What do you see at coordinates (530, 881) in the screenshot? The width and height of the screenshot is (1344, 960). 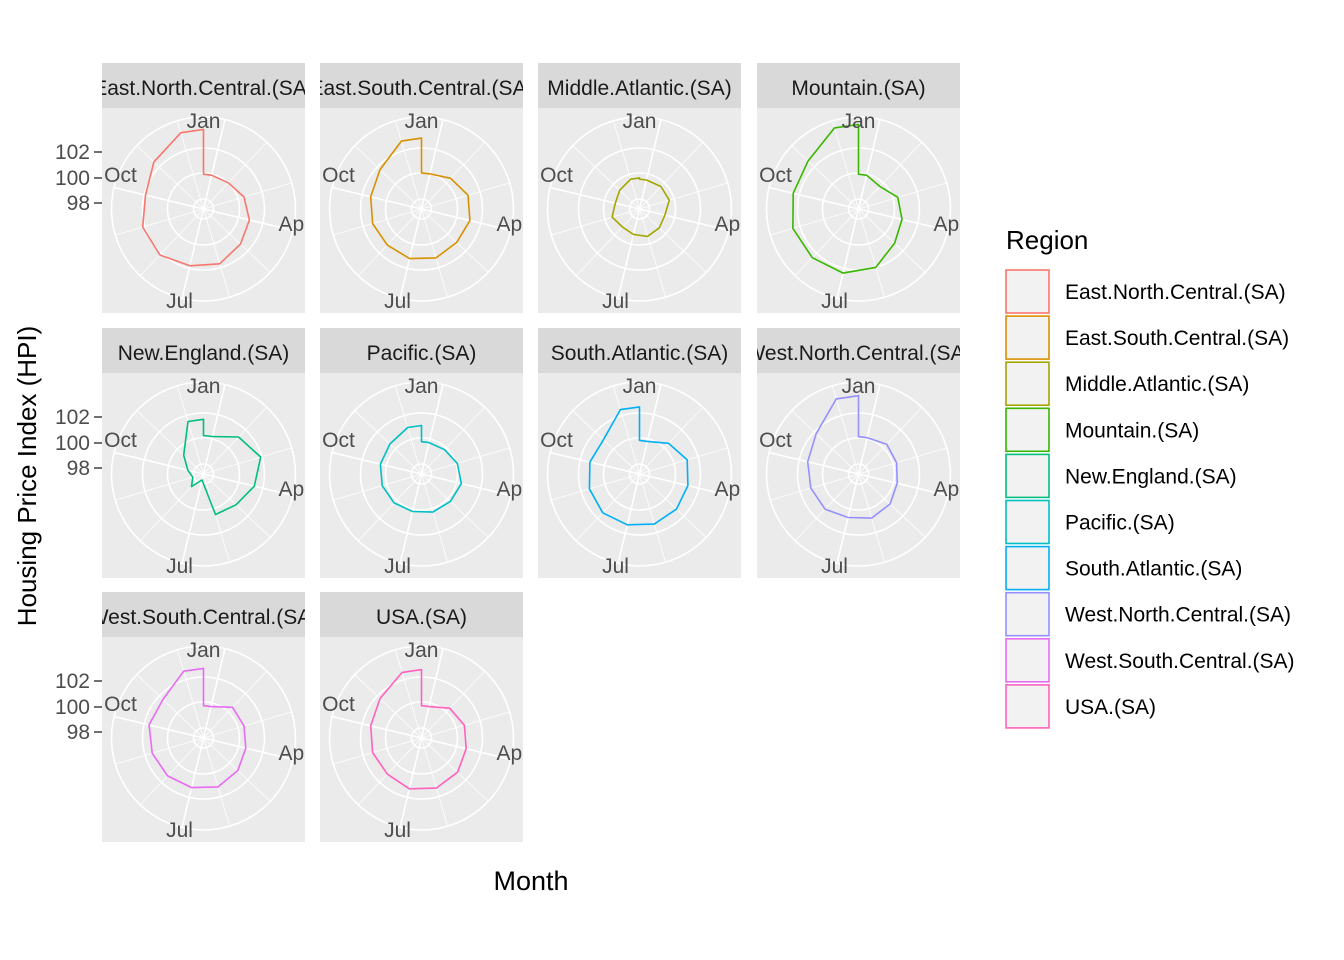 I see `x-axis-title: Month` at bounding box center [530, 881].